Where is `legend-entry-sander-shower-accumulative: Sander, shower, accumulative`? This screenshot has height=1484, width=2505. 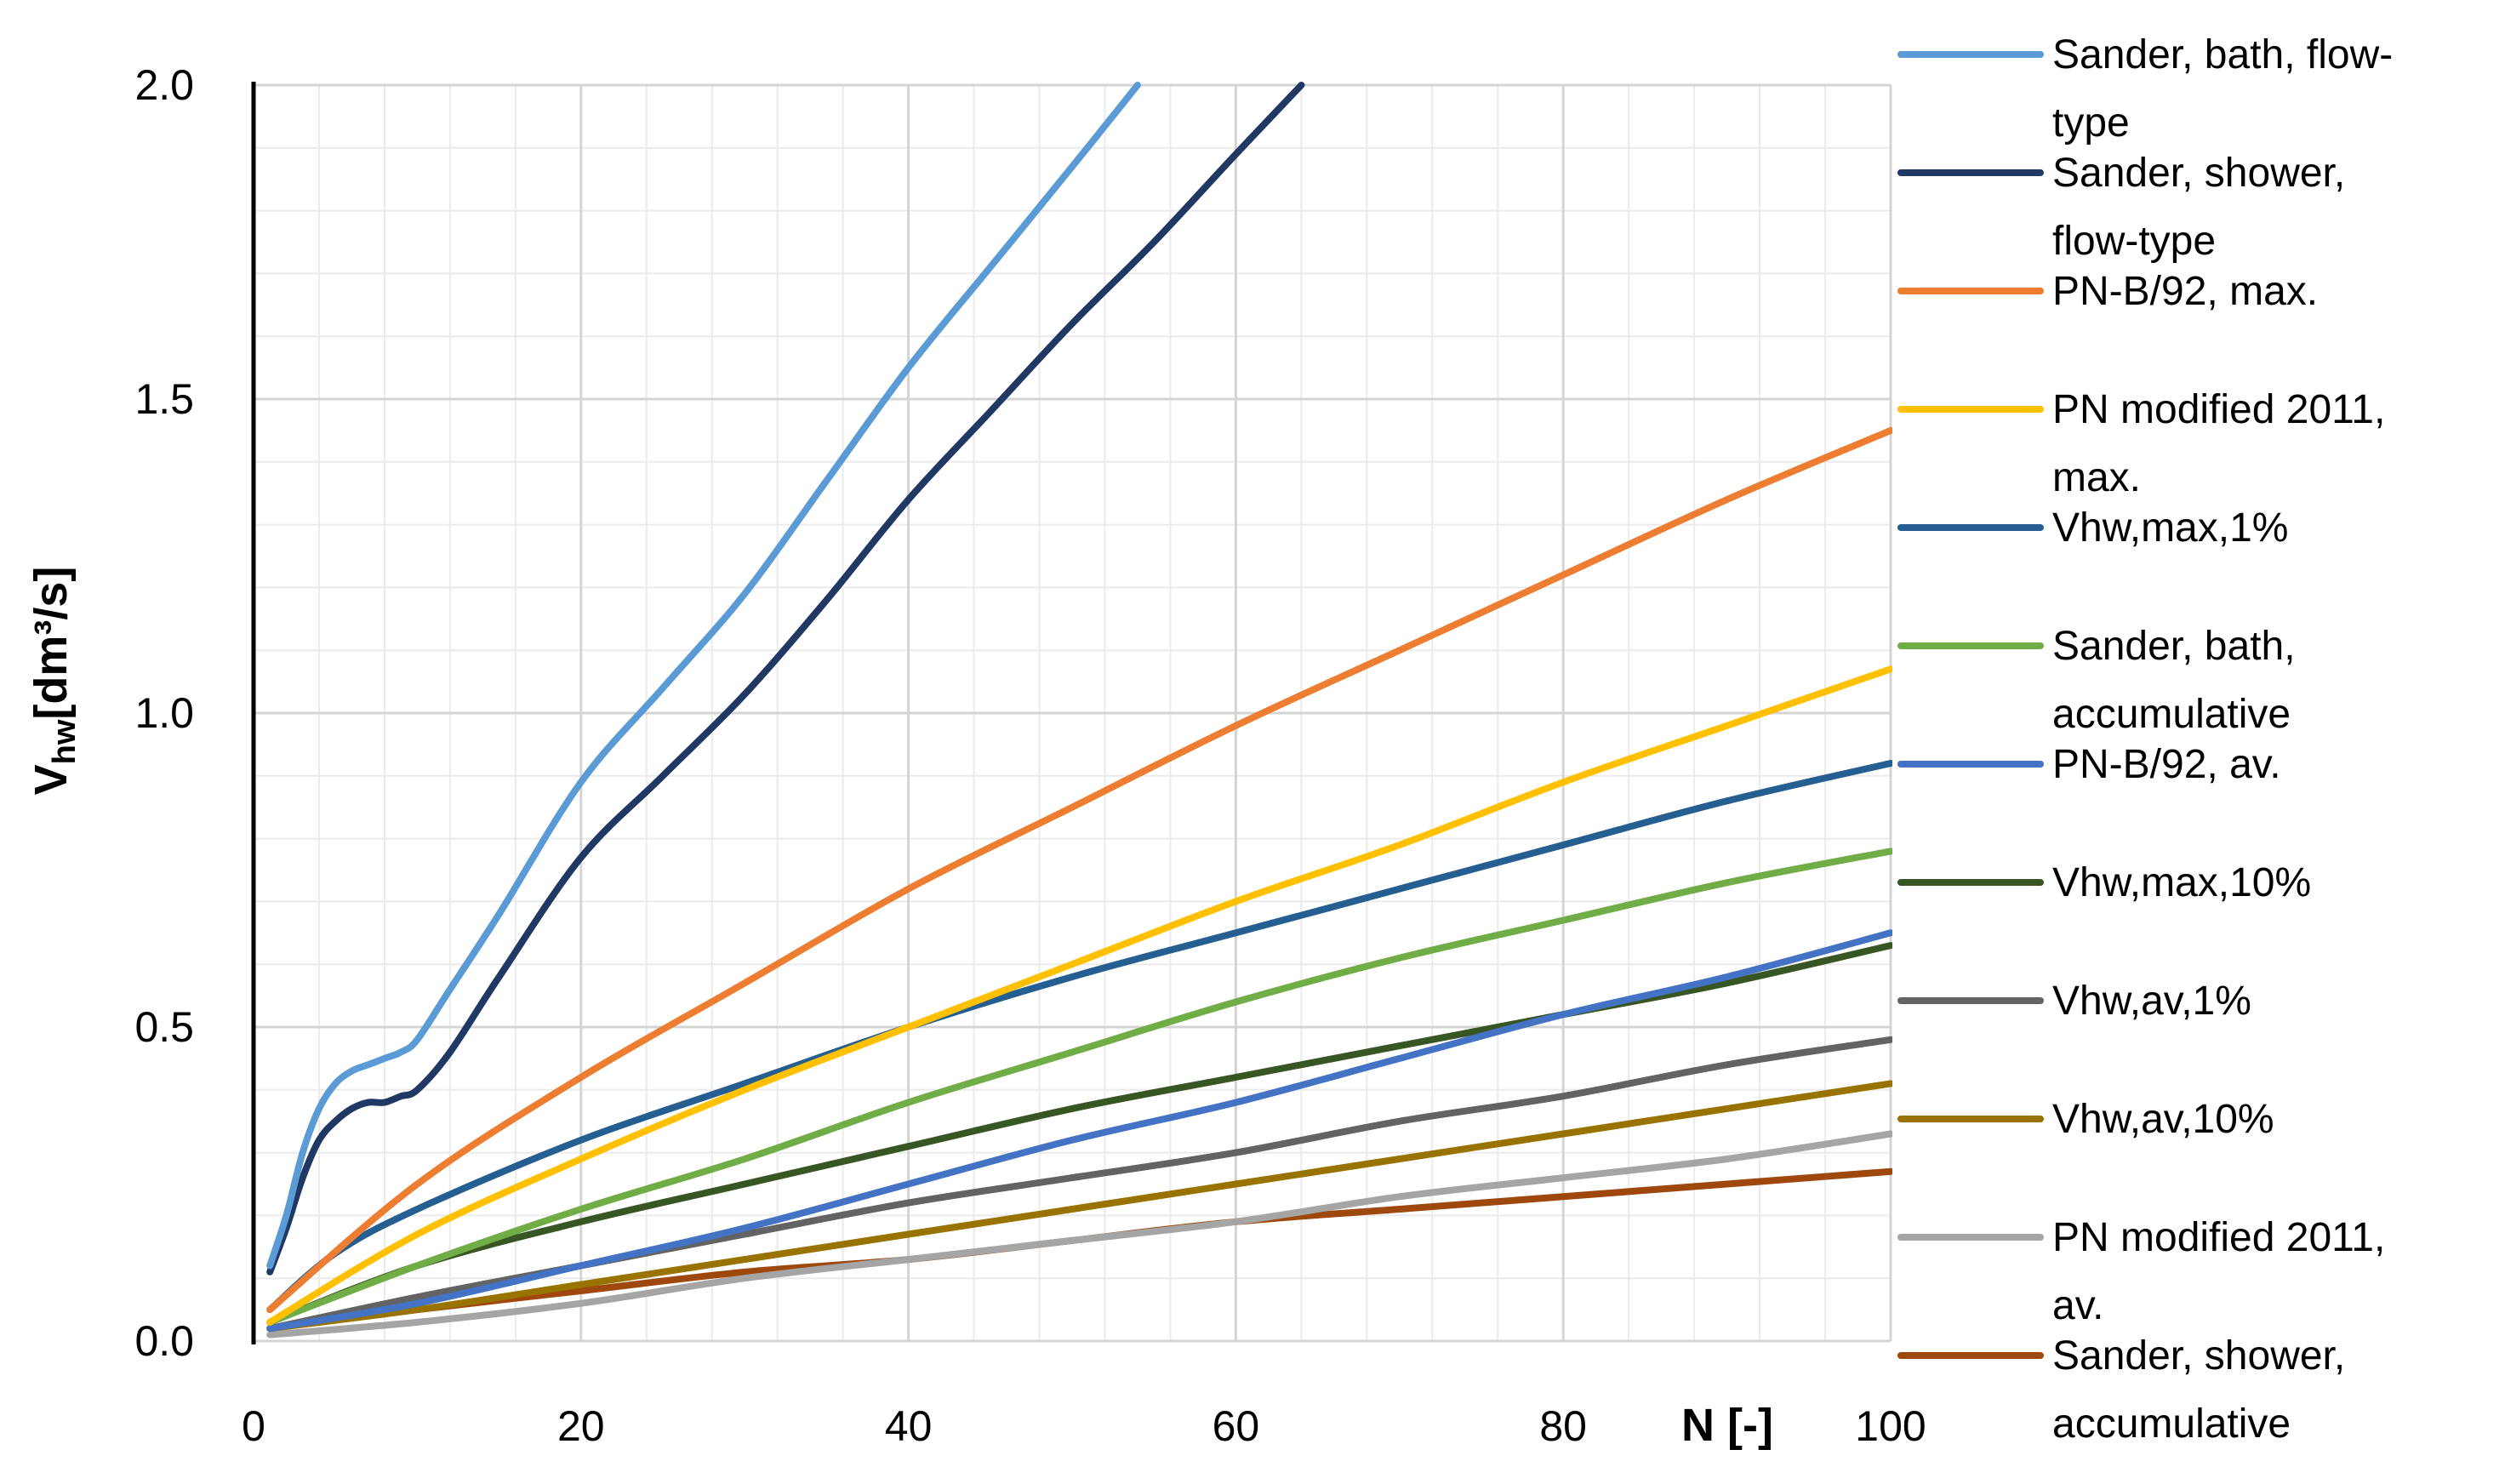 legend-entry-sander-shower-accumulative: Sander, shower, accumulative is located at coordinates (2121, 1390).